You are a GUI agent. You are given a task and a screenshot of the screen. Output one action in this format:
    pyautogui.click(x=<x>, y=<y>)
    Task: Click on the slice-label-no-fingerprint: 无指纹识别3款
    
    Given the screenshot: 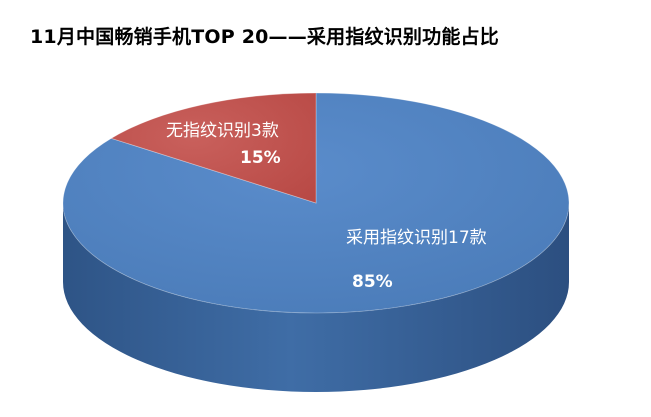 What is the action you would take?
    pyautogui.click(x=222, y=131)
    